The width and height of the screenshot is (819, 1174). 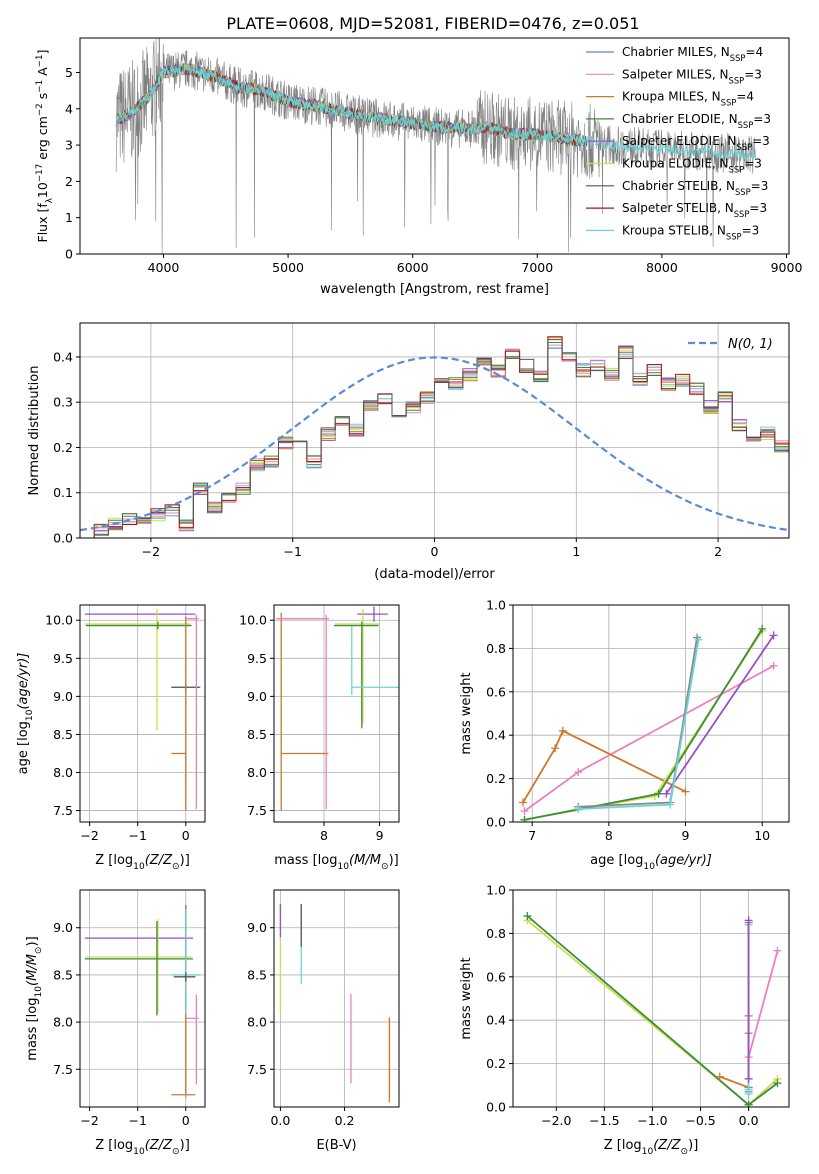 I want to click on legend-entry-label-part: Kroupa ELODIE, N, so click(x=675, y=164).